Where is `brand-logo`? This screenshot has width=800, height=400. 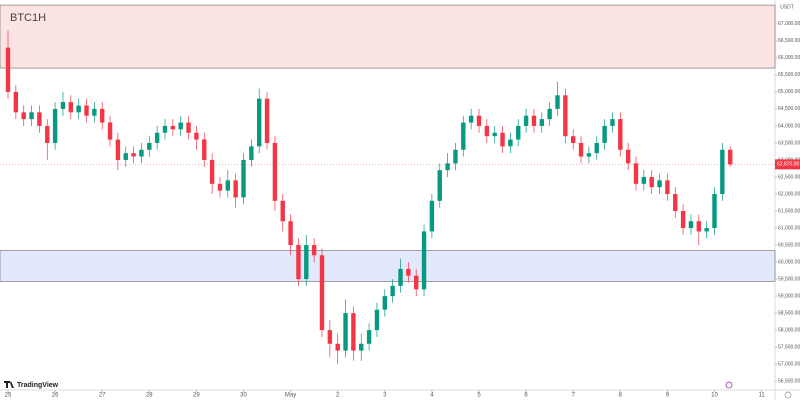
brand-logo is located at coordinates (9, 384).